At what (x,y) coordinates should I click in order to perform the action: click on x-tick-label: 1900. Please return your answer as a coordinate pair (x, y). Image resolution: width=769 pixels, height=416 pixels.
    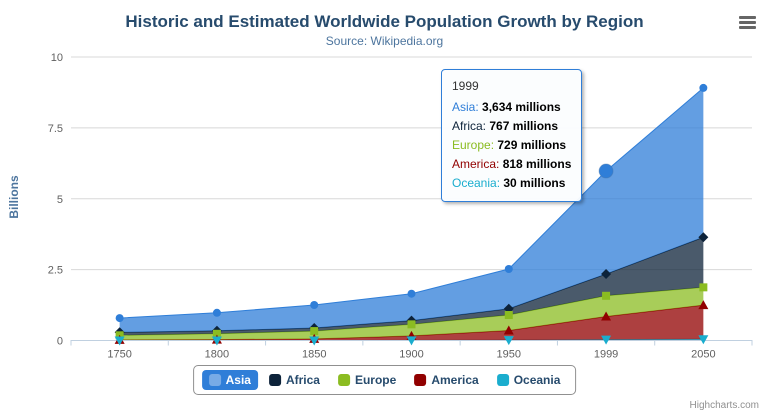
    Looking at the image, I should click on (411, 355).